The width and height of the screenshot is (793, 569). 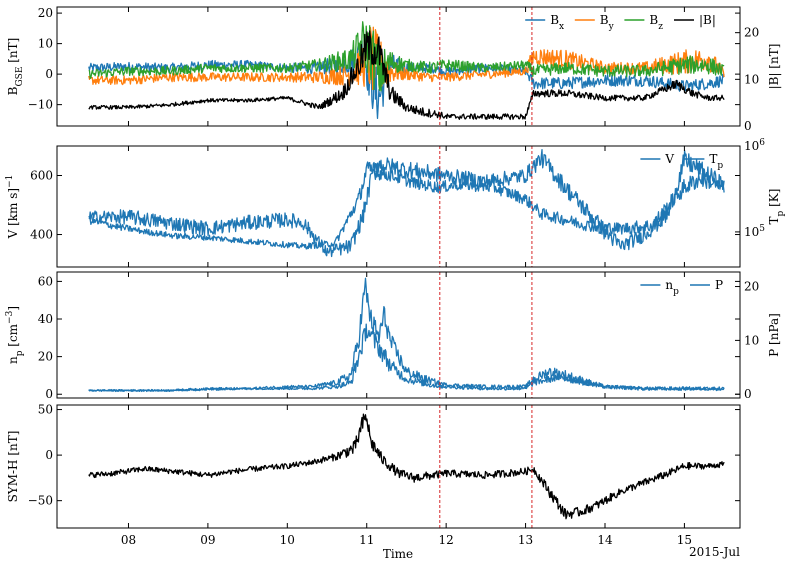 I want to click on y-axis-label-right-part: [K], so click(x=774, y=200).